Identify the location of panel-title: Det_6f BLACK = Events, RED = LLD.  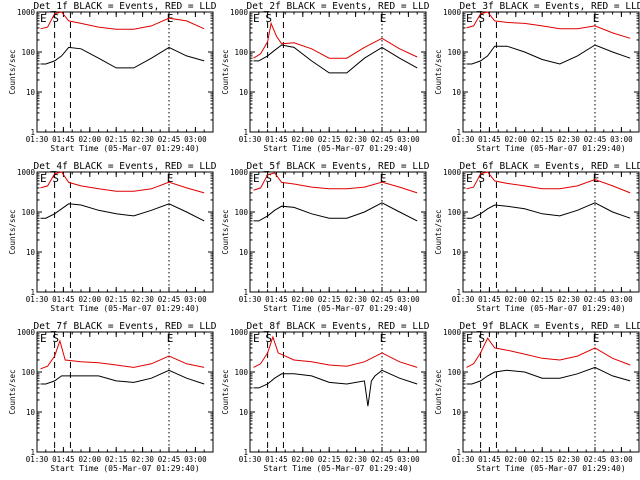
(549, 166).